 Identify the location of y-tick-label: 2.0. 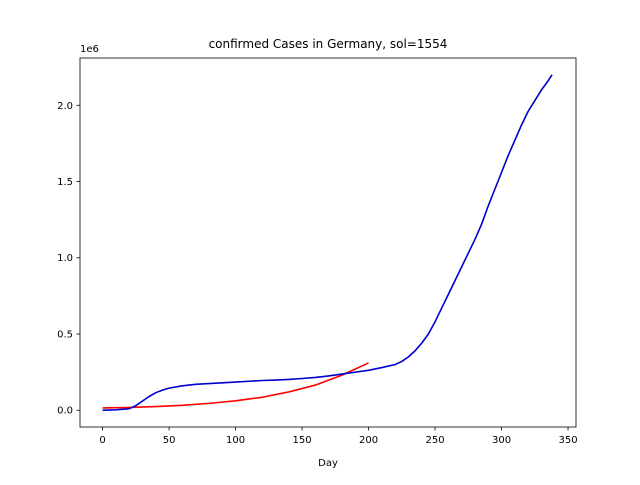
(65, 106).